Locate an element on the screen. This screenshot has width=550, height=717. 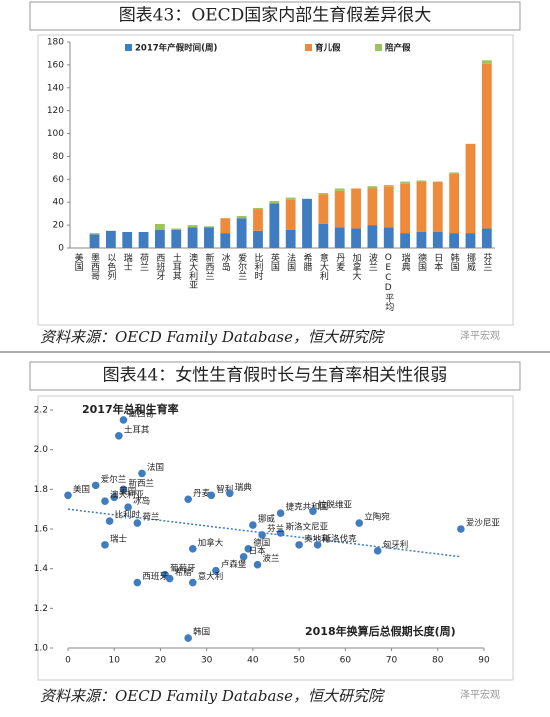
point-label: 匈牙利 is located at coordinates (396, 544).